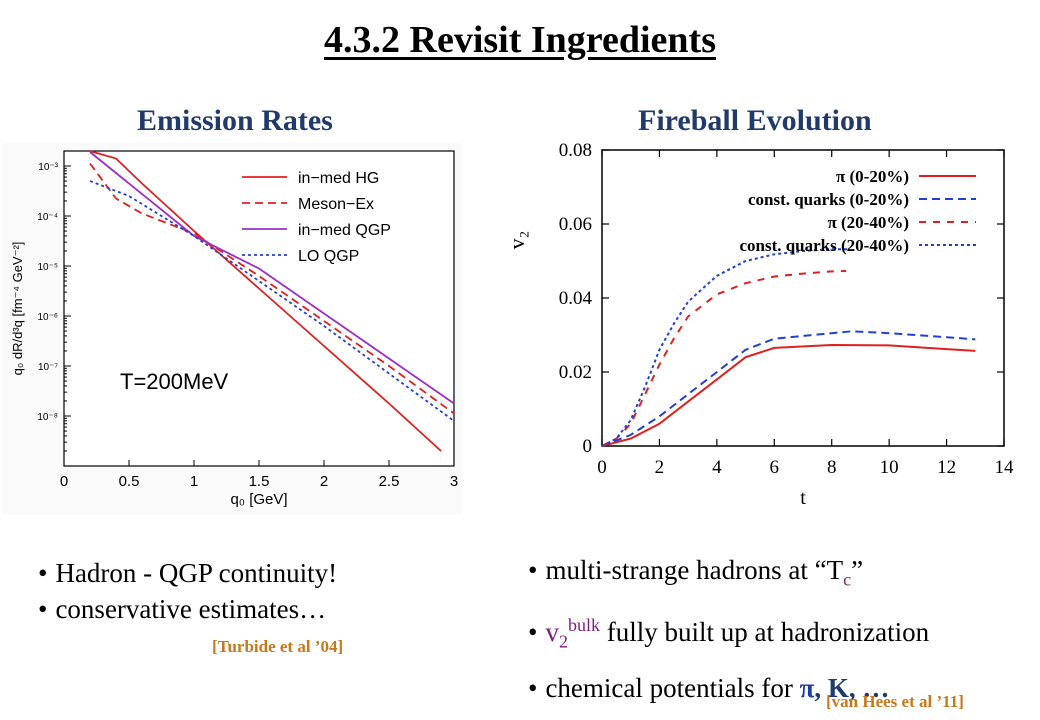  Describe the element at coordinates (47, 417) in the screenshot. I see `y-tick-label: 10⁻⁸` at that location.